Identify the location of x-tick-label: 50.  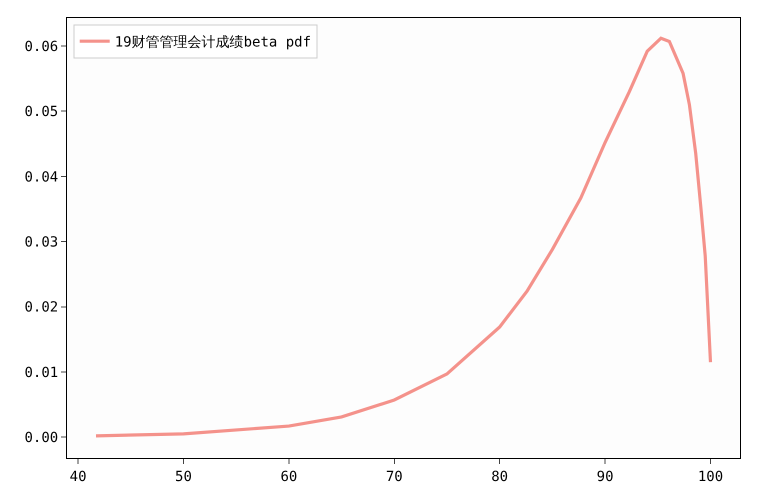
(183, 476).